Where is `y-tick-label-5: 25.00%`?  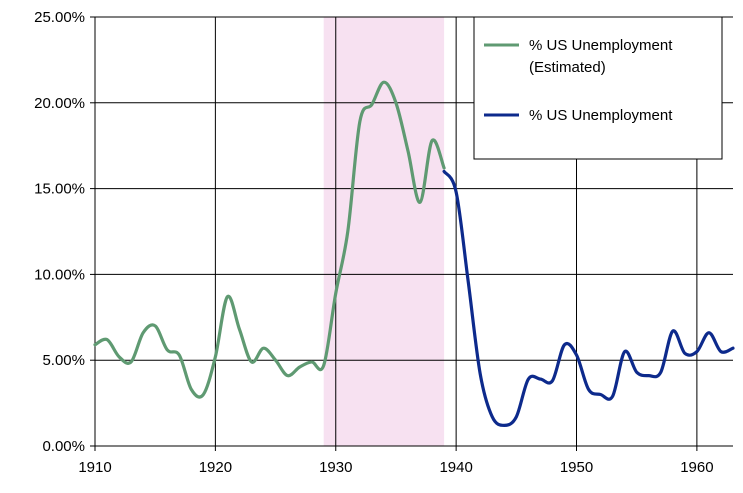
y-tick-label-5: 25.00% is located at coordinates (59, 17).